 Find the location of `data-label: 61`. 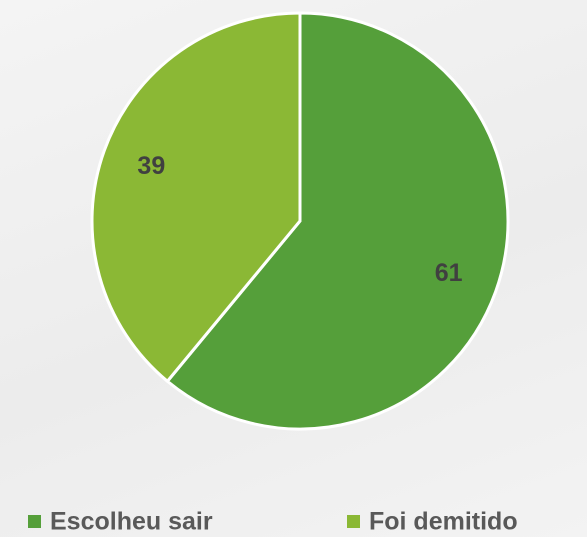

data-label: 61 is located at coordinates (449, 273).